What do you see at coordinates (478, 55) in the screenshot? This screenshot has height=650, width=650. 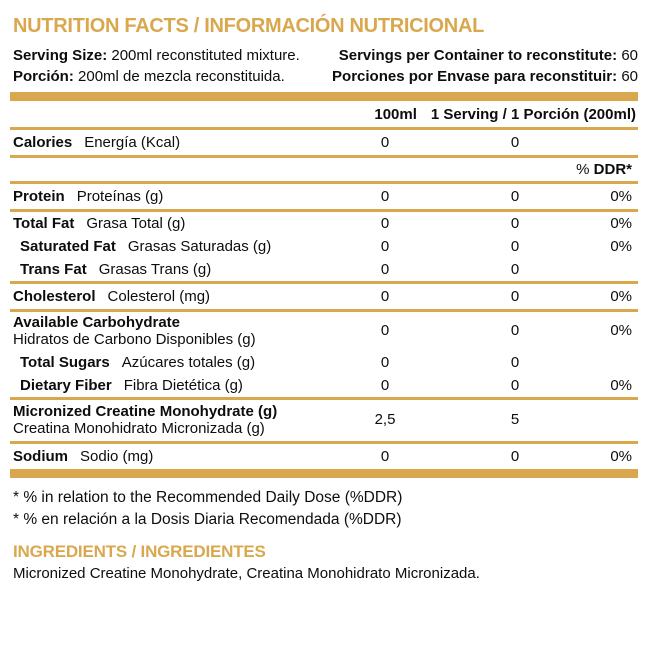 I see `servings-per-container-label: Servings per Container to reconstitute:` at bounding box center [478, 55].